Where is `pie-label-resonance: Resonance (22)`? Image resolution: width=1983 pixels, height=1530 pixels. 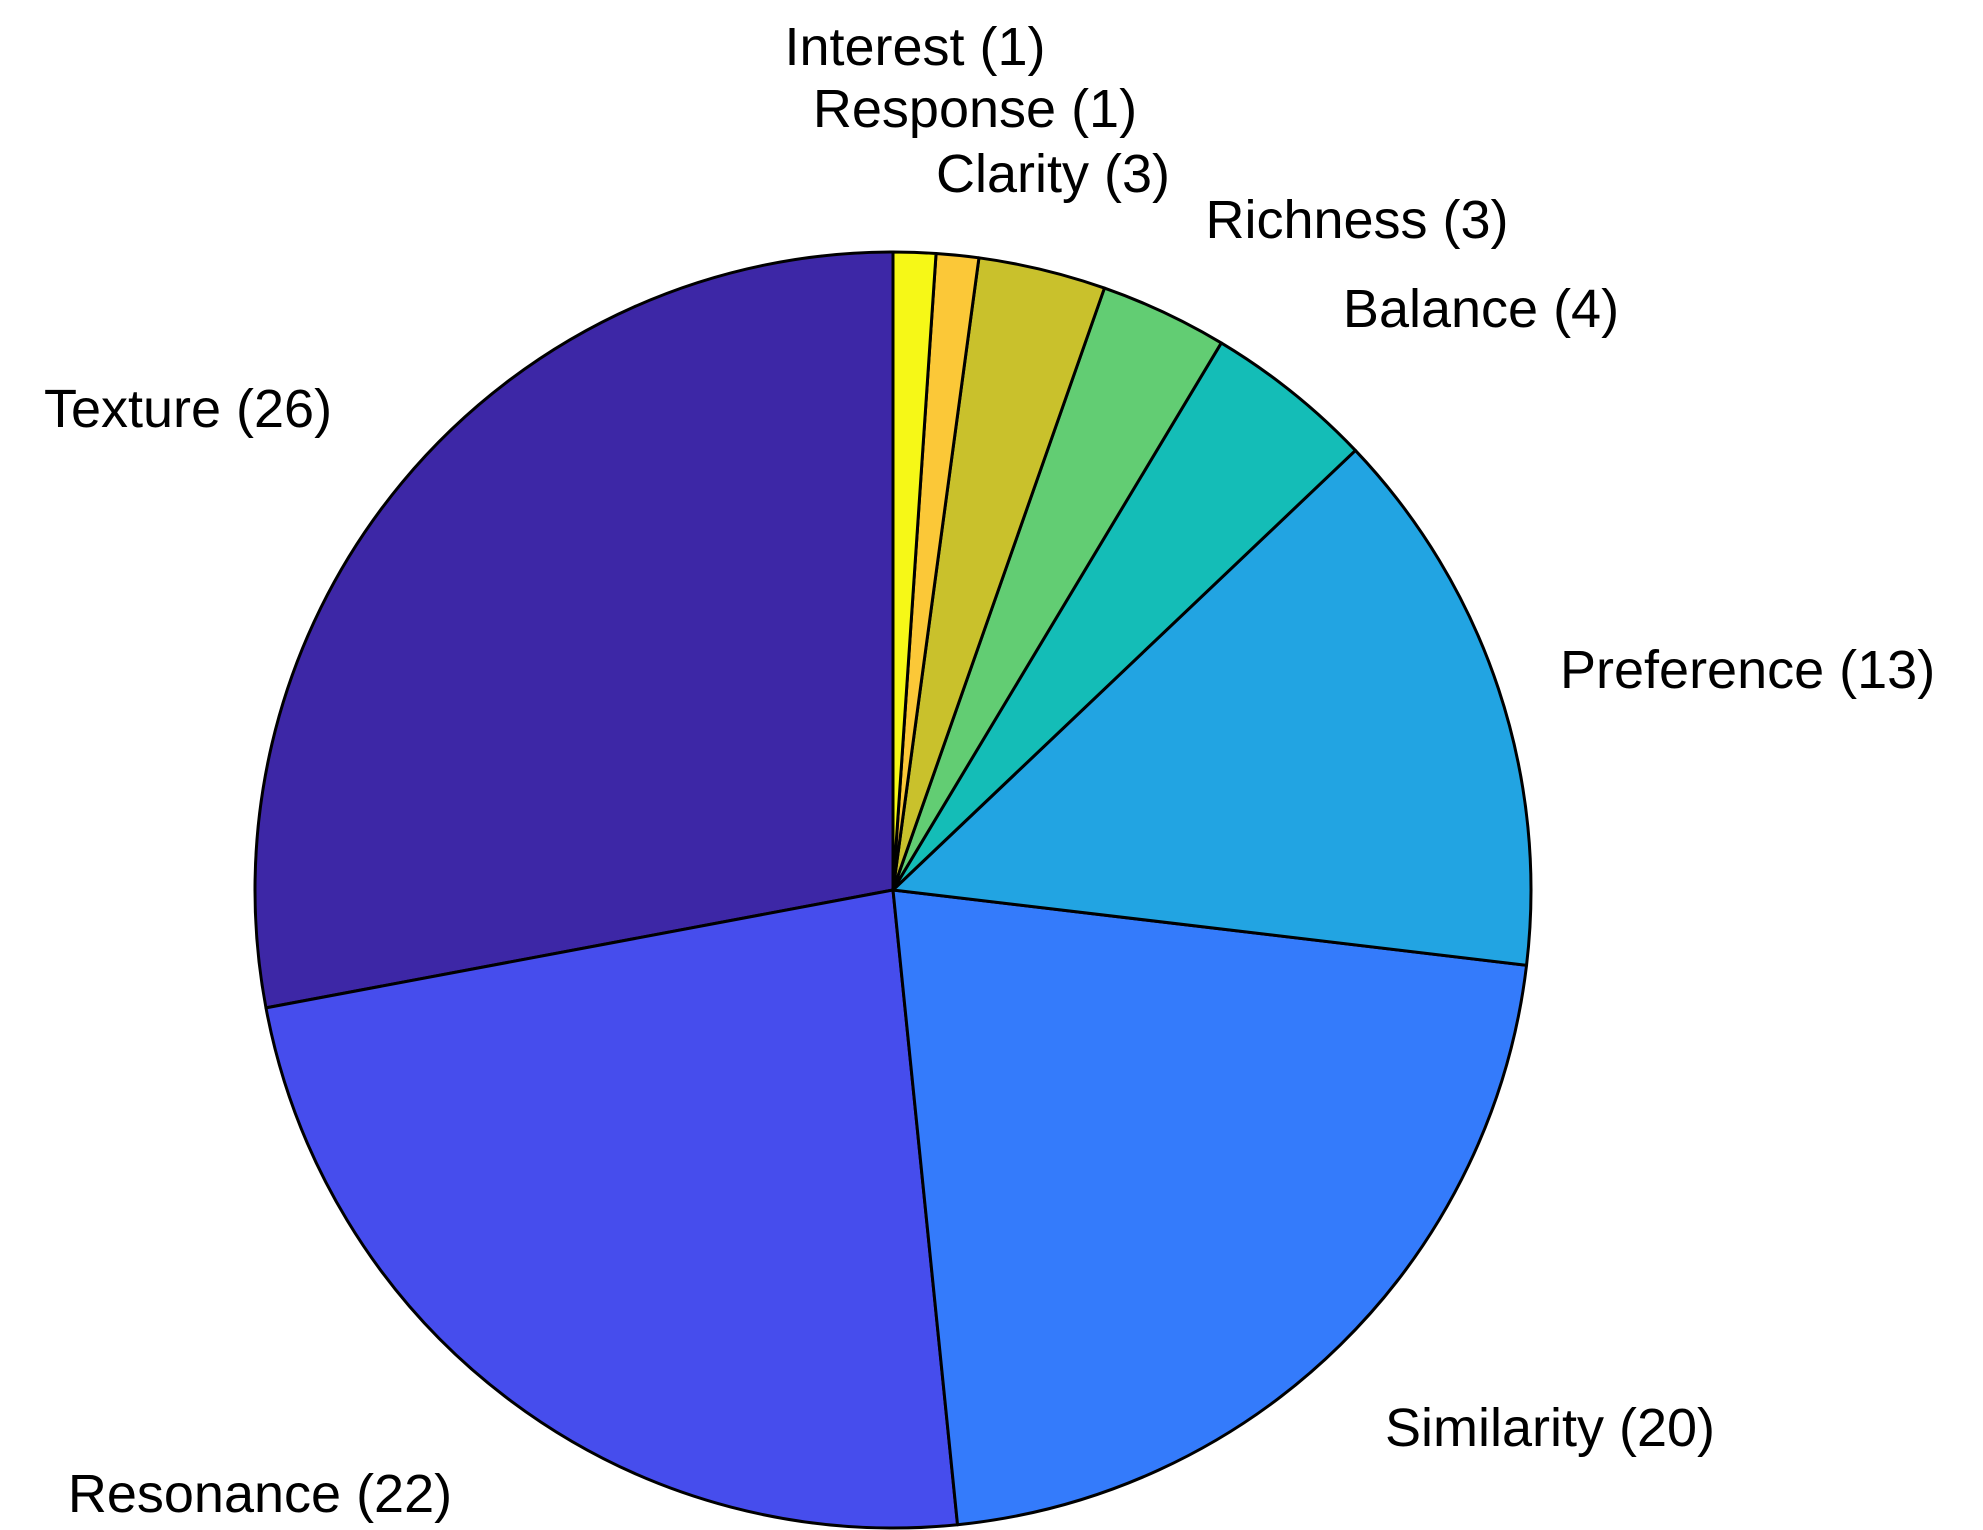
pie-label-resonance: Resonance (22) is located at coordinates (260, 1494).